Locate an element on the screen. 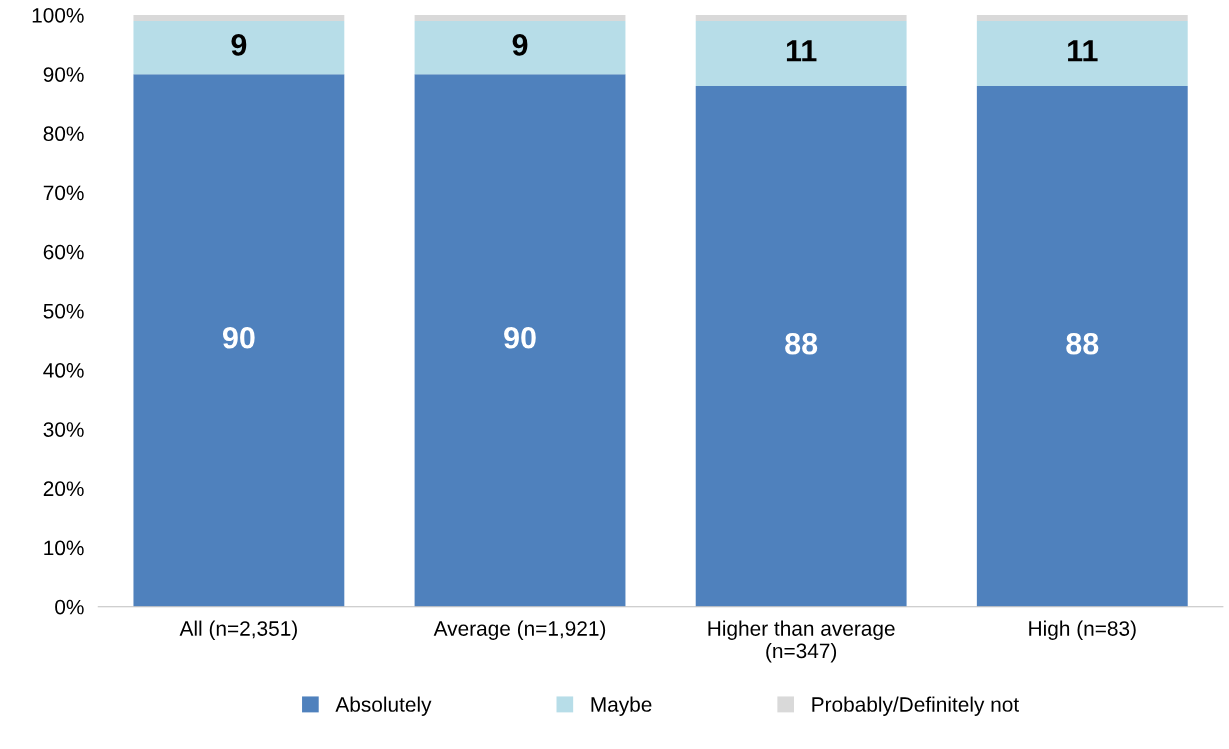 The image size is (1229, 749). legend-label: Absolutely is located at coordinates (383, 706).